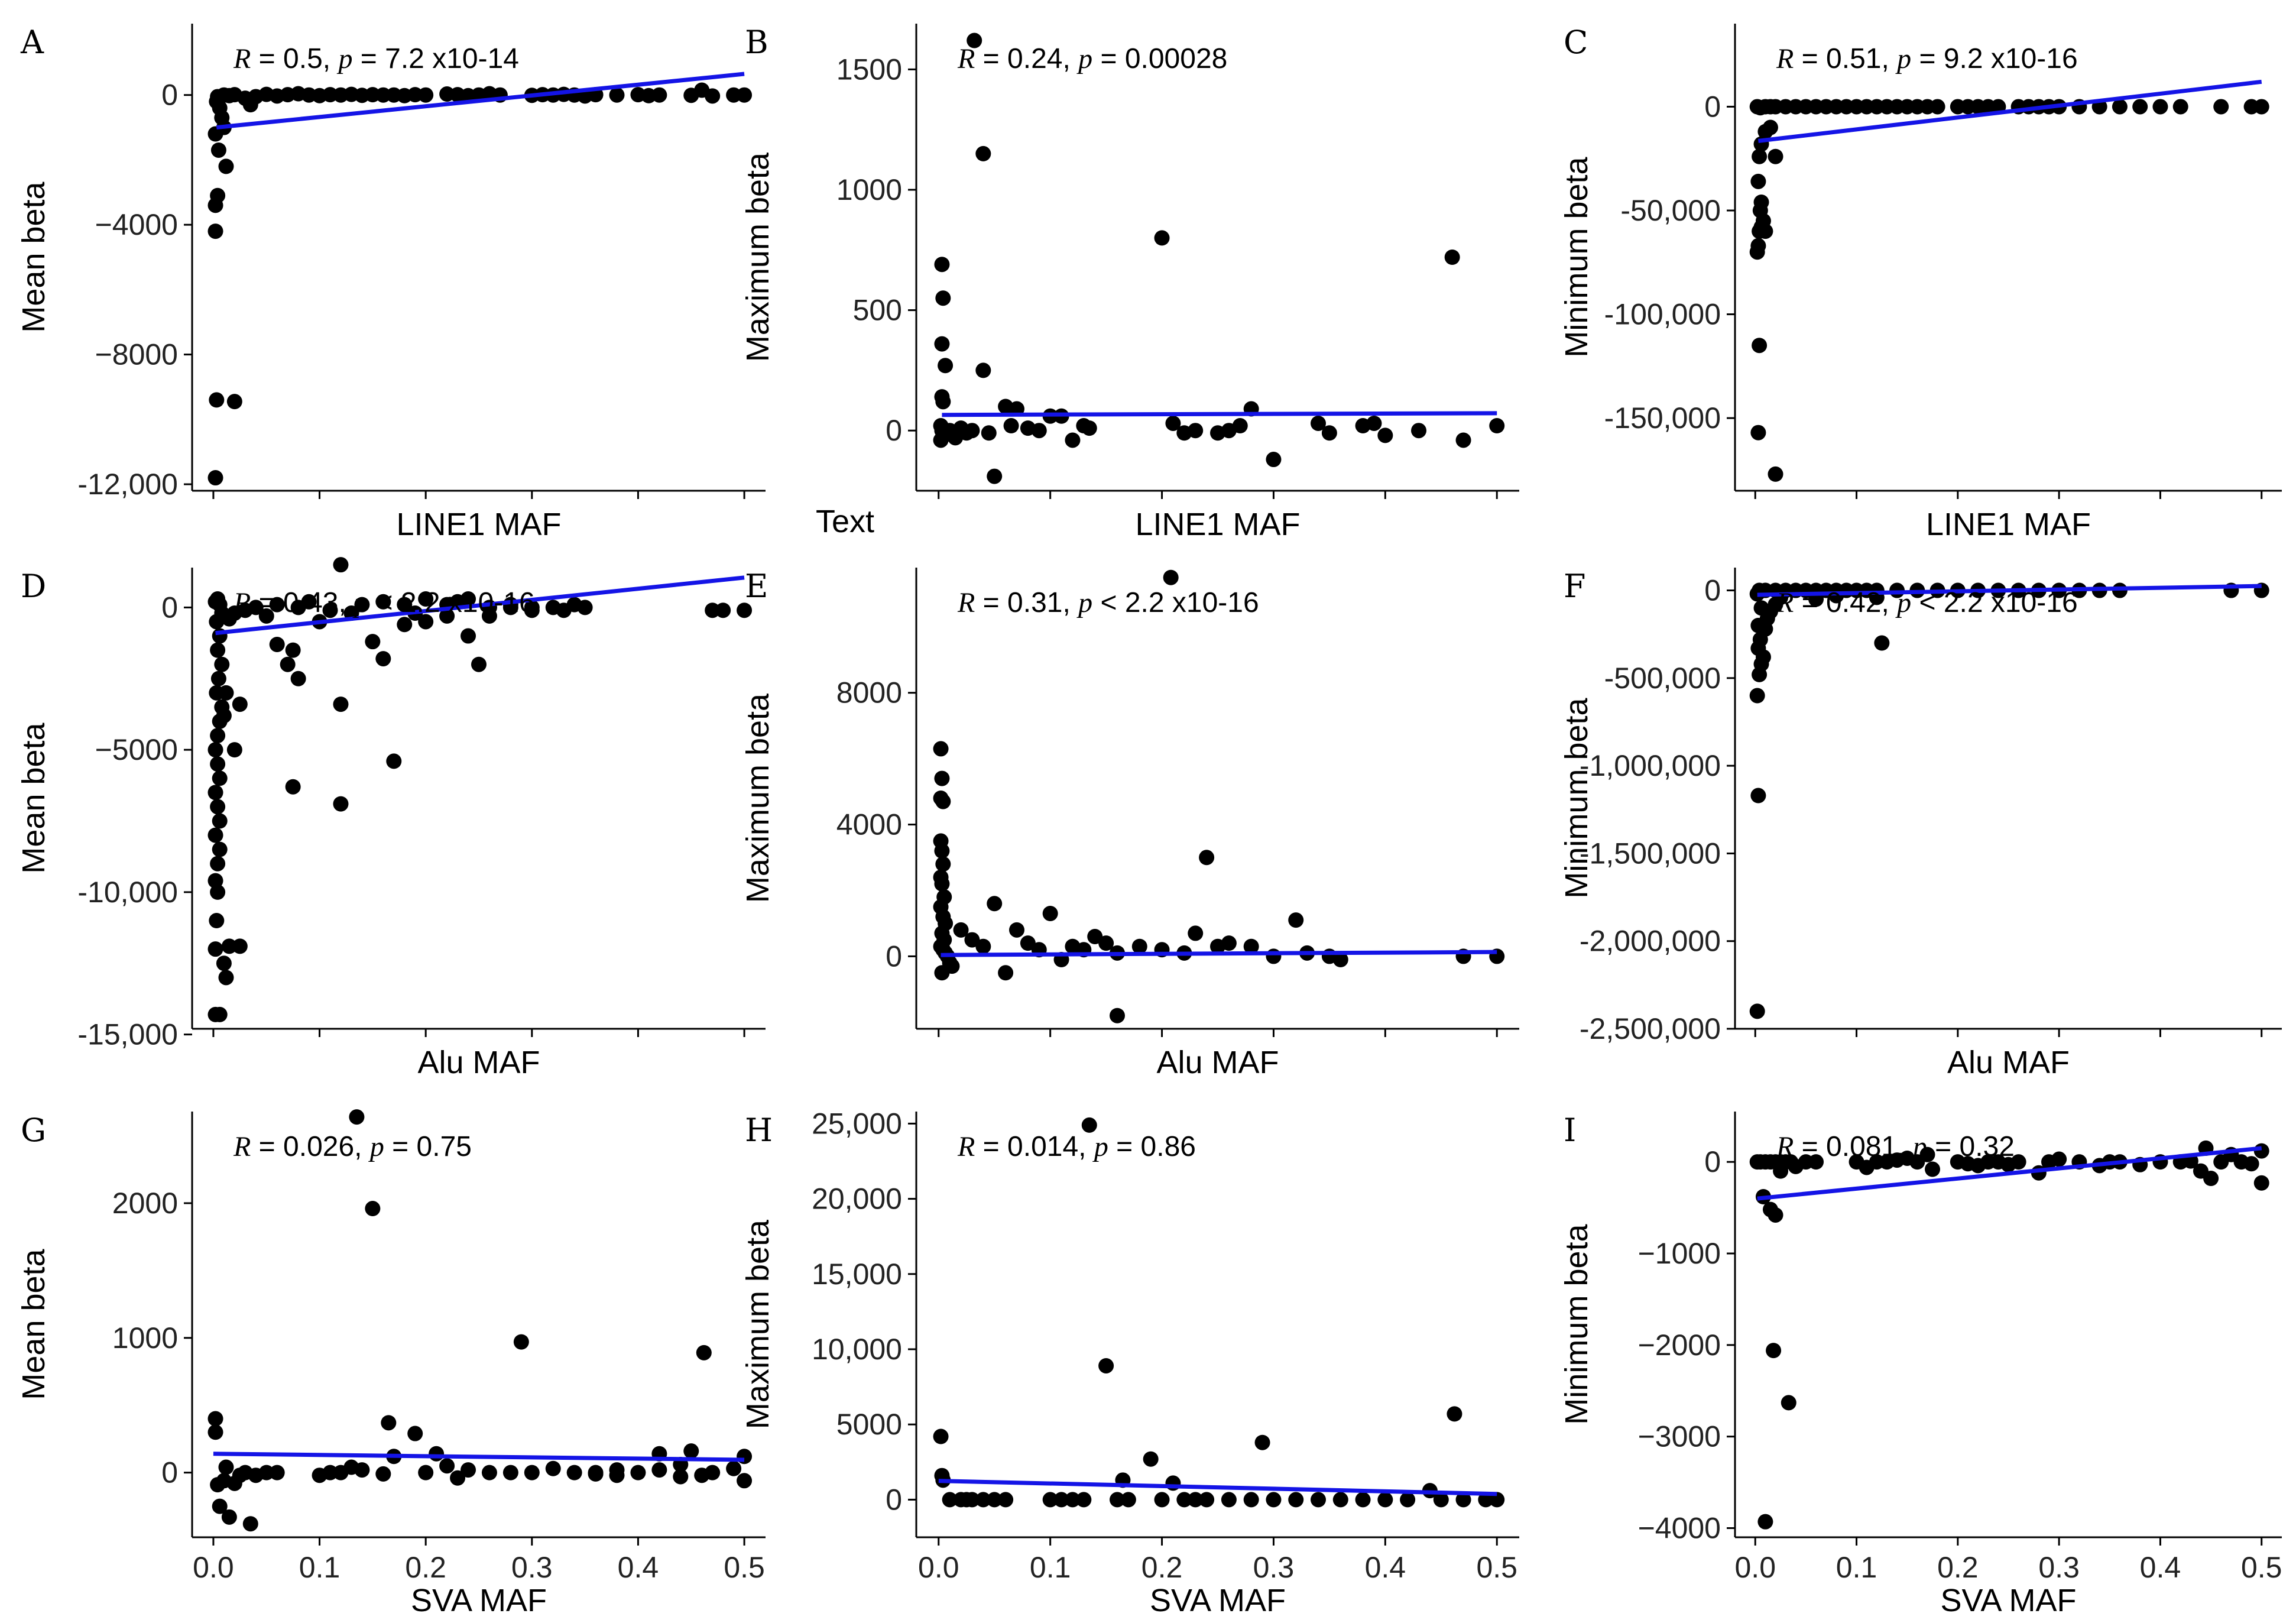 The width and height of the screenshot is (2296, 1623). I want to click on stat-annotation-h: R = 0.014, p = 0.86, so click(1076, 1147).